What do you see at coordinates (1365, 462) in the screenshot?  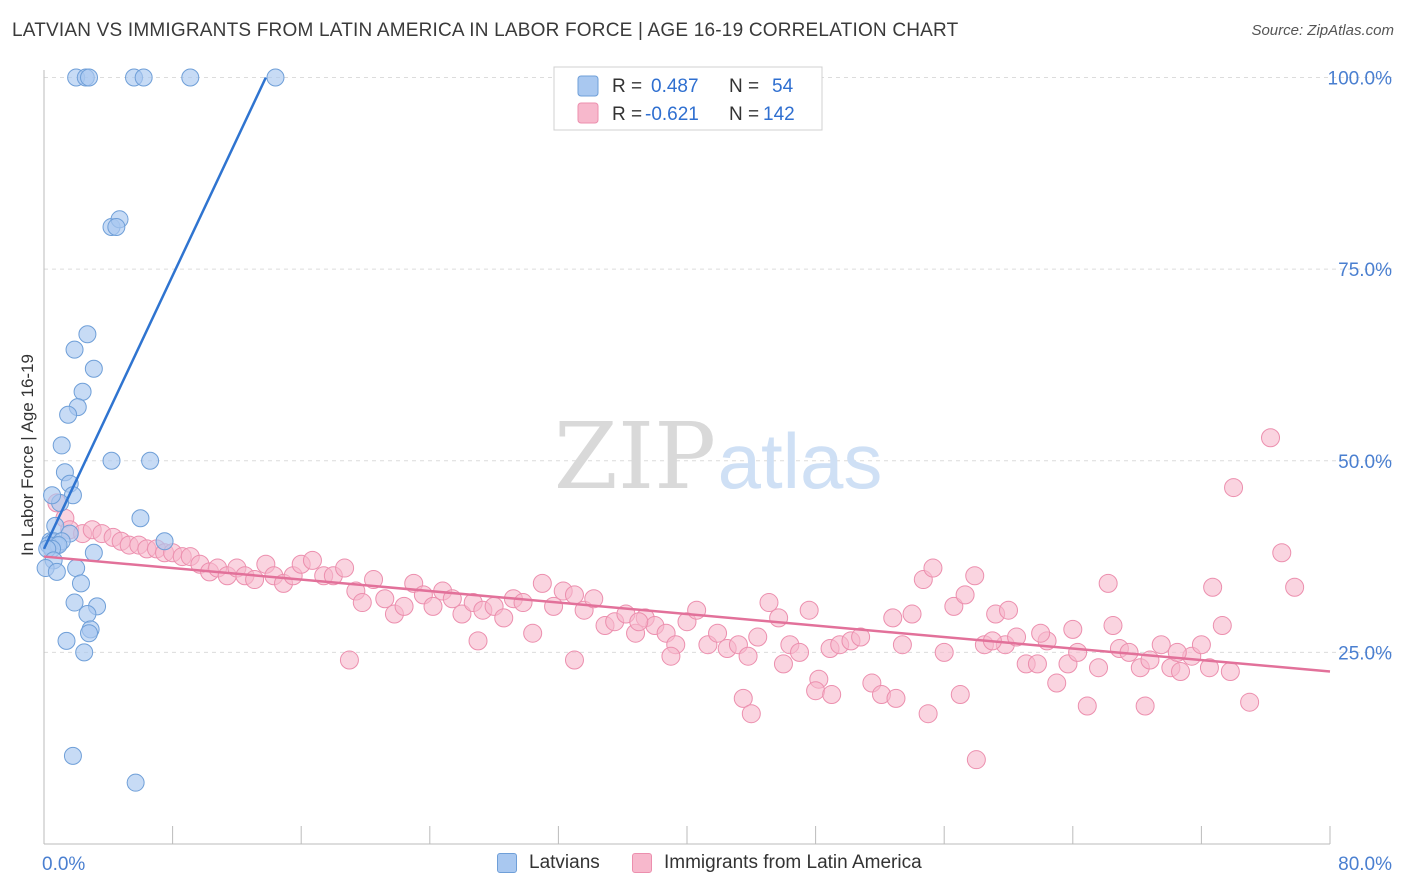 I see `y-tick-label: 50.0%` at bounding box center [1365, 462].